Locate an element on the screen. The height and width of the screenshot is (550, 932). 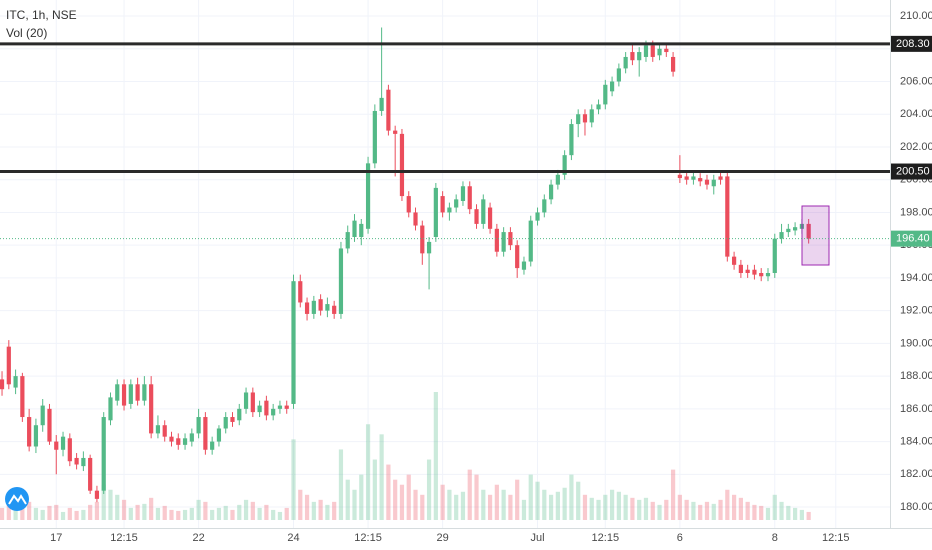
x-tick-label: 8 is located at coordinates (775, 538).